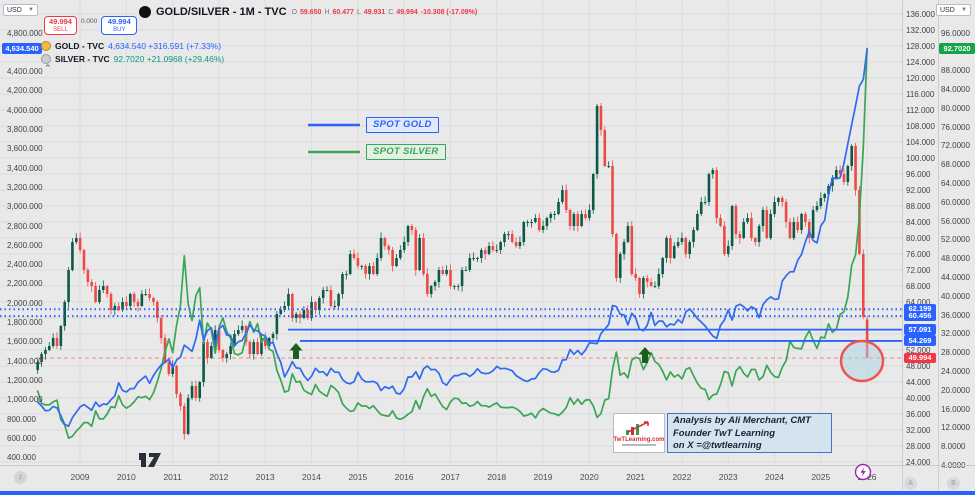  What do you see at coordinates (402, 125) in the screenshot?
I see `spot-gold-label: SPOT GOLD` at bounding box center [402, 125].